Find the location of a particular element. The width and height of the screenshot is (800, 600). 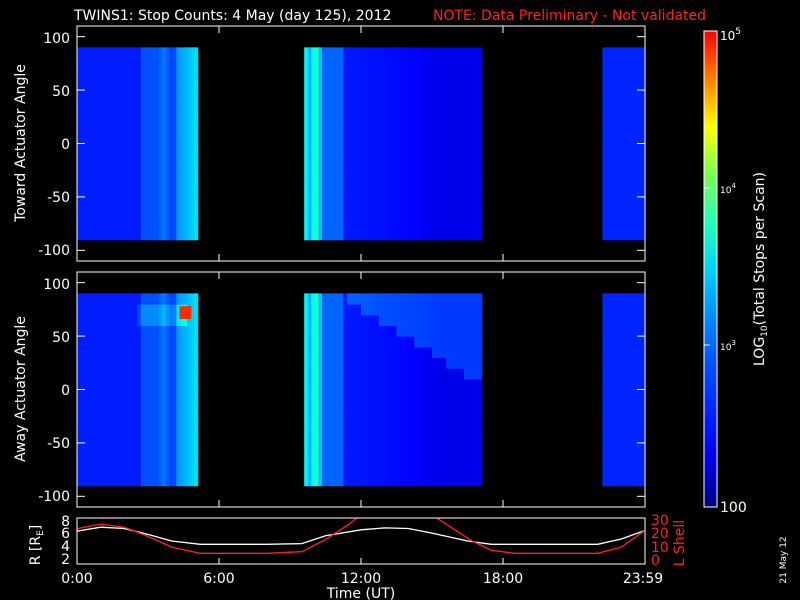

colorbar-title: LOG10(Total Stops per Scan) is located at coordinates (761, 269).